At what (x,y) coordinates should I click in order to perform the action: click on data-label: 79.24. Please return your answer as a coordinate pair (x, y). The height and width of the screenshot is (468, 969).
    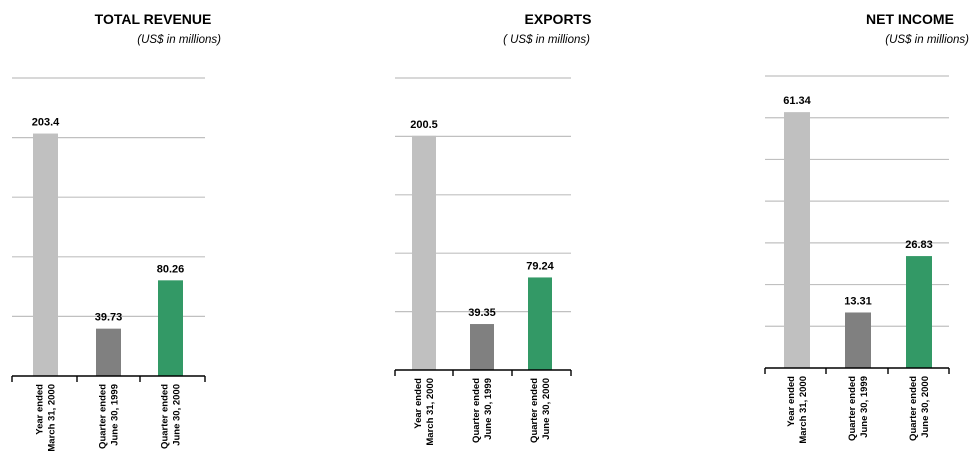
    Looking at the image, I should click on (540, 266).